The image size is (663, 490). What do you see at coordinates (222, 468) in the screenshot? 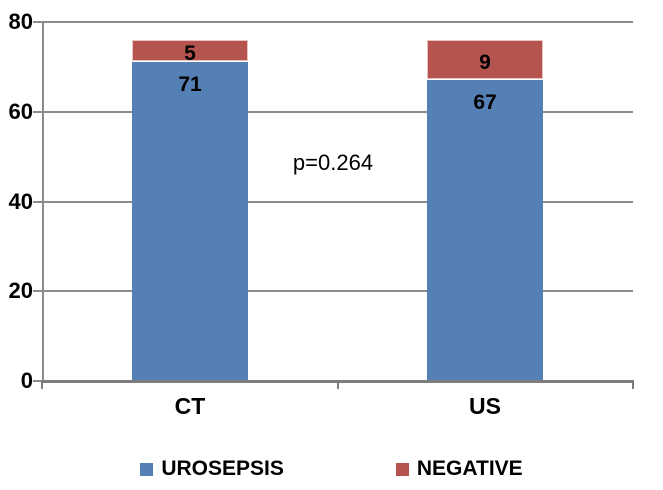
I see `legend-label: UROSEPSIS` at bounding box center [222, 468].